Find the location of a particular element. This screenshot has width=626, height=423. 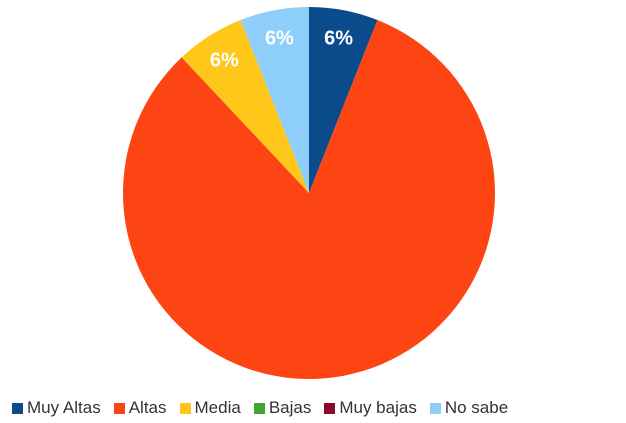

data-label-media: 6% is located at coordinates (224, 61).